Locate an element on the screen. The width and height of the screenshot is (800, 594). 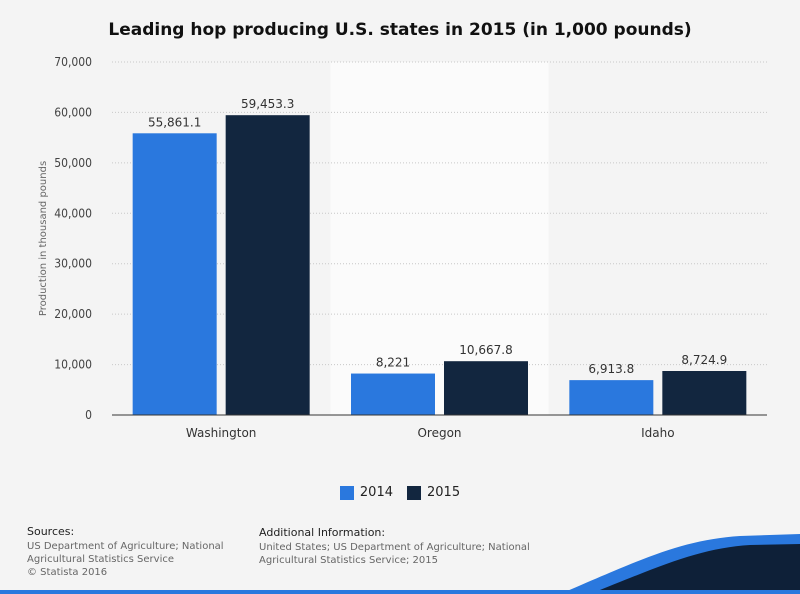
y-tick-label-60000: 60,000 is located at coordinates (73, 112).